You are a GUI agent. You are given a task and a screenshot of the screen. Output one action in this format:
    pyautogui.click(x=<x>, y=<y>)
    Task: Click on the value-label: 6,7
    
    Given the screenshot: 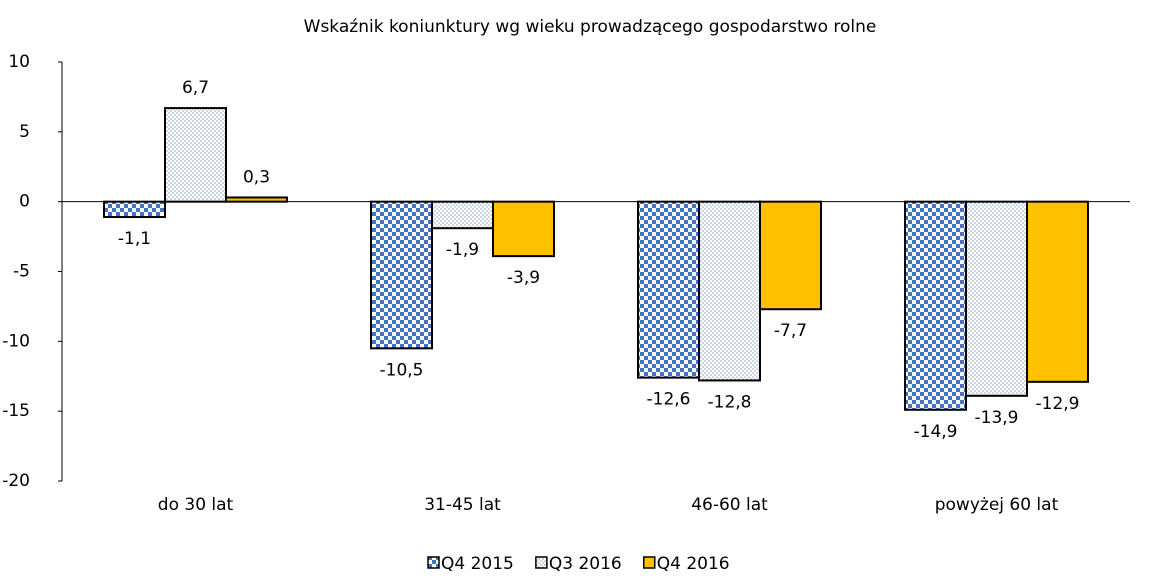 What is the action you would take?
    pyautogui.click(x=195, y=88)
    